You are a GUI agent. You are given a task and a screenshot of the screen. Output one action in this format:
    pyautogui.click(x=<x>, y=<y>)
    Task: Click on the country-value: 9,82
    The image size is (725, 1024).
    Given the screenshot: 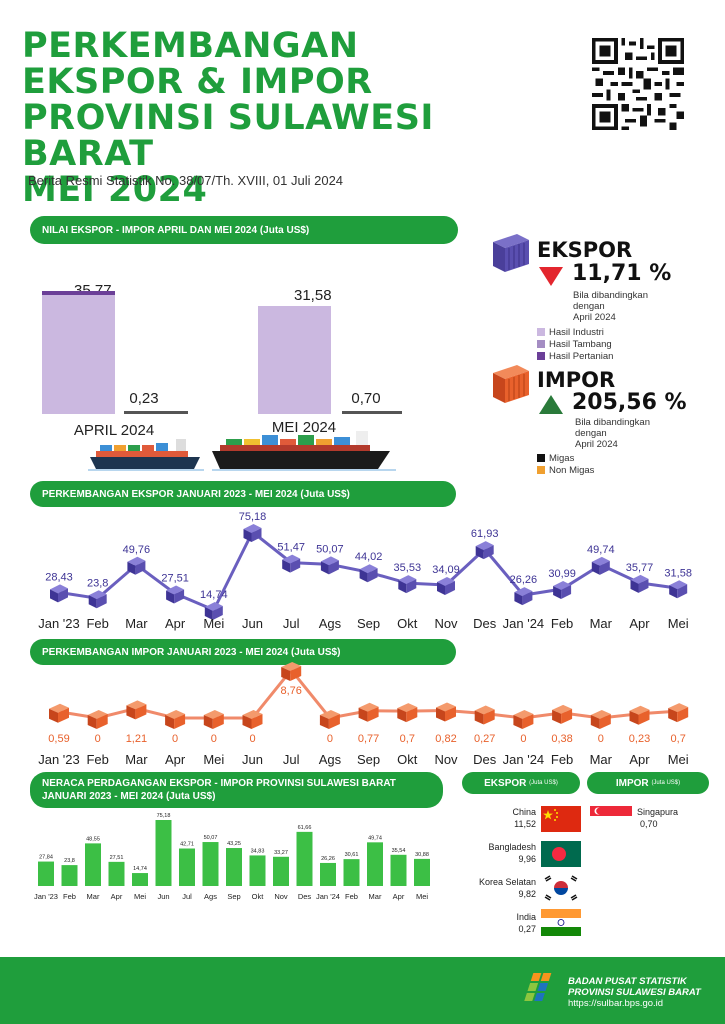 What is the action you would take?
    pyautogui.click(x=527, y=894)
    